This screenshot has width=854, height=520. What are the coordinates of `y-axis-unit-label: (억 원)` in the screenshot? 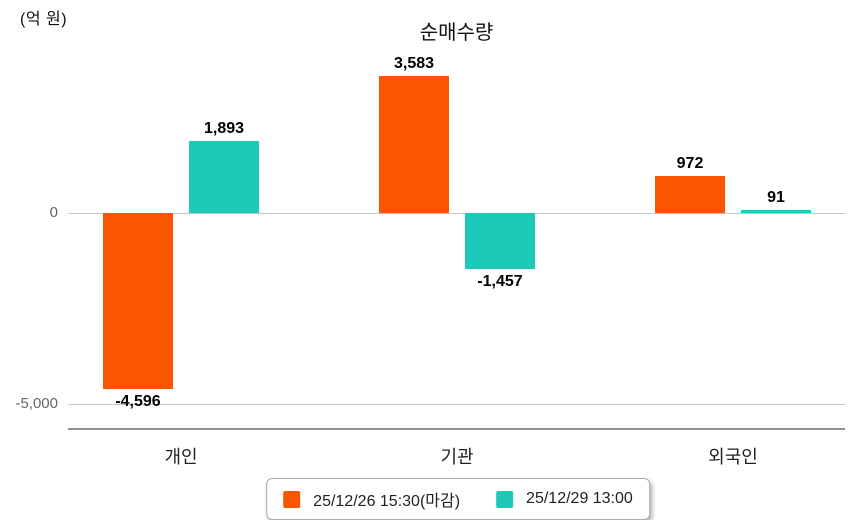 It's located at (44, 19).